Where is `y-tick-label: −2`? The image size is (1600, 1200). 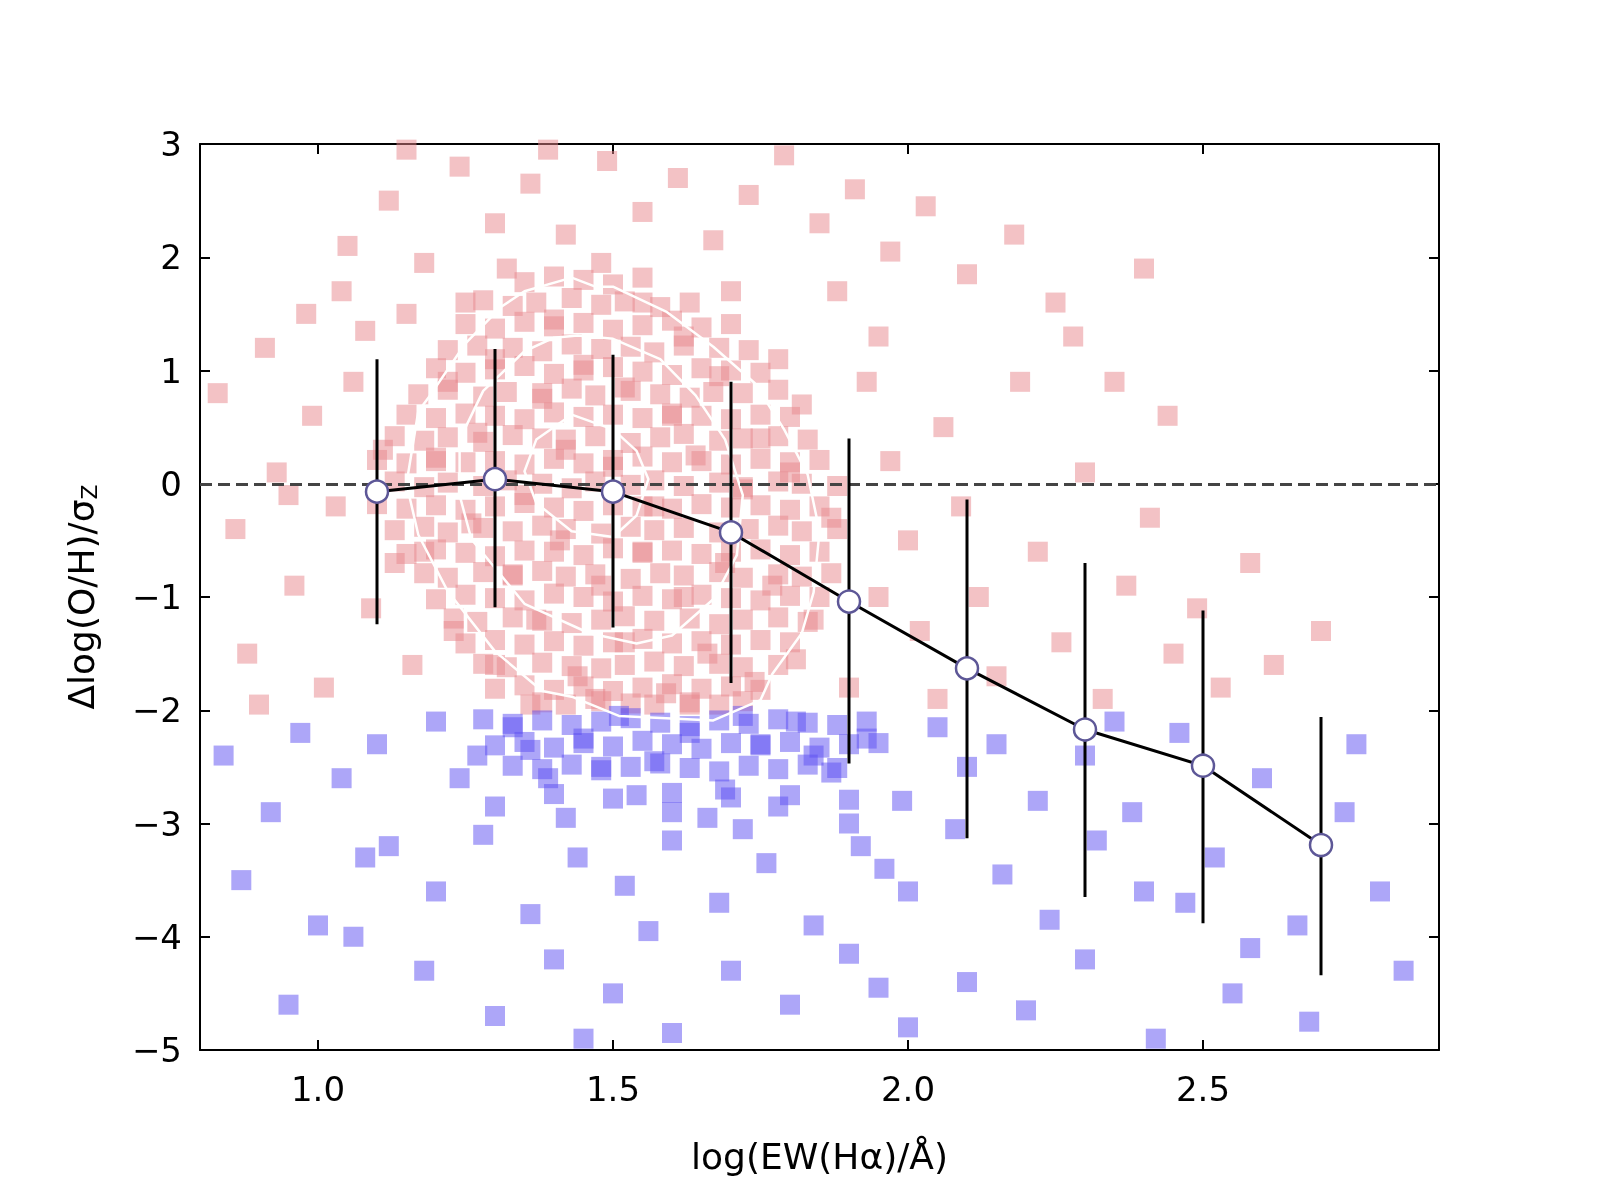 y-tick-label: −2 is located at coordinates (156, 710).